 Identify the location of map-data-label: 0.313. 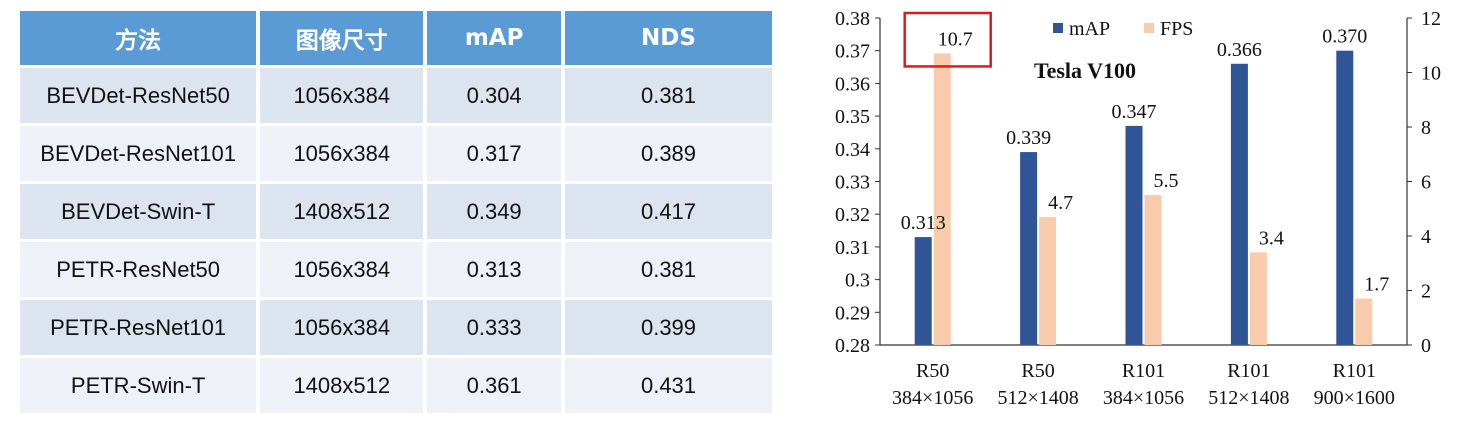
(923, 223).